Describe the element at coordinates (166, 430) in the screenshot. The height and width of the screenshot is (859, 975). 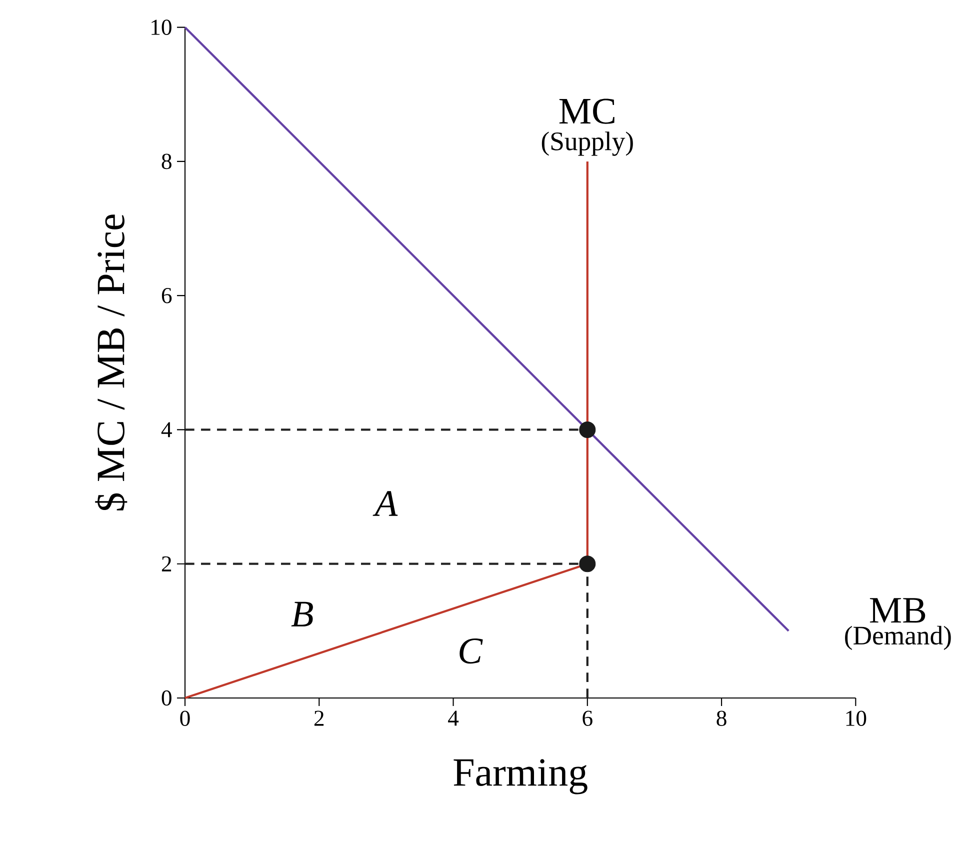
I see `y-tick-label: 4` at that location.